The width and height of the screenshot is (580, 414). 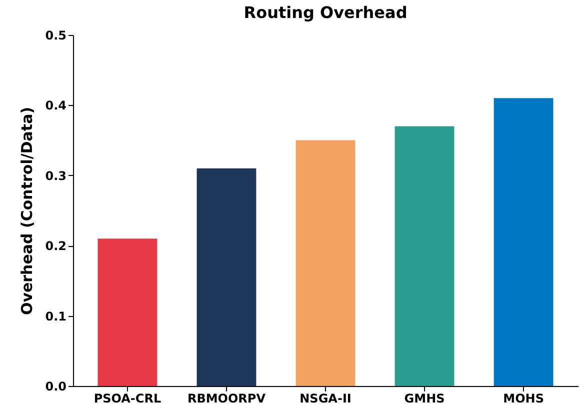 What do you see at coordinates (55, 105) in the screenshot?
I see `y-tick-label: 0.4` at bounding box center [55, 105].